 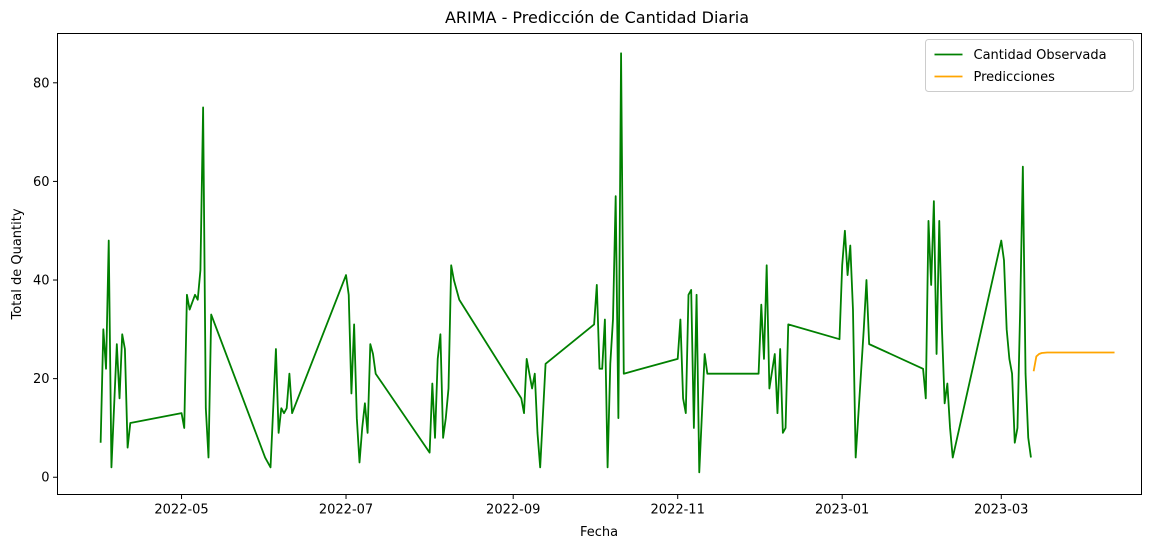 What do you see at coordinates (41, 379) in the screenshot?
I see `y-tick-label: 20` at bounding box center [41, 379].